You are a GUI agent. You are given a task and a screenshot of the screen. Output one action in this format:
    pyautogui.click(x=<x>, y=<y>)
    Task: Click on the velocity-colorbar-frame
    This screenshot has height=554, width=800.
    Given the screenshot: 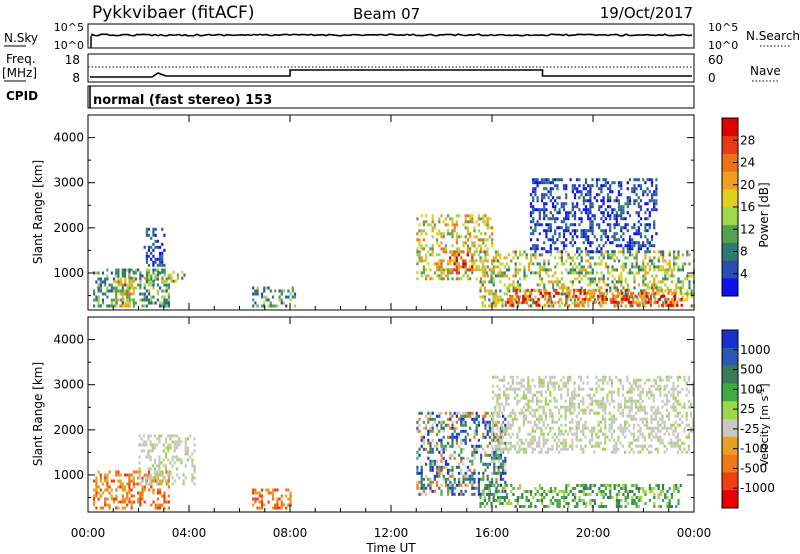 What is the action you would take?
    pyautogui.click(x=730, y=419)
    